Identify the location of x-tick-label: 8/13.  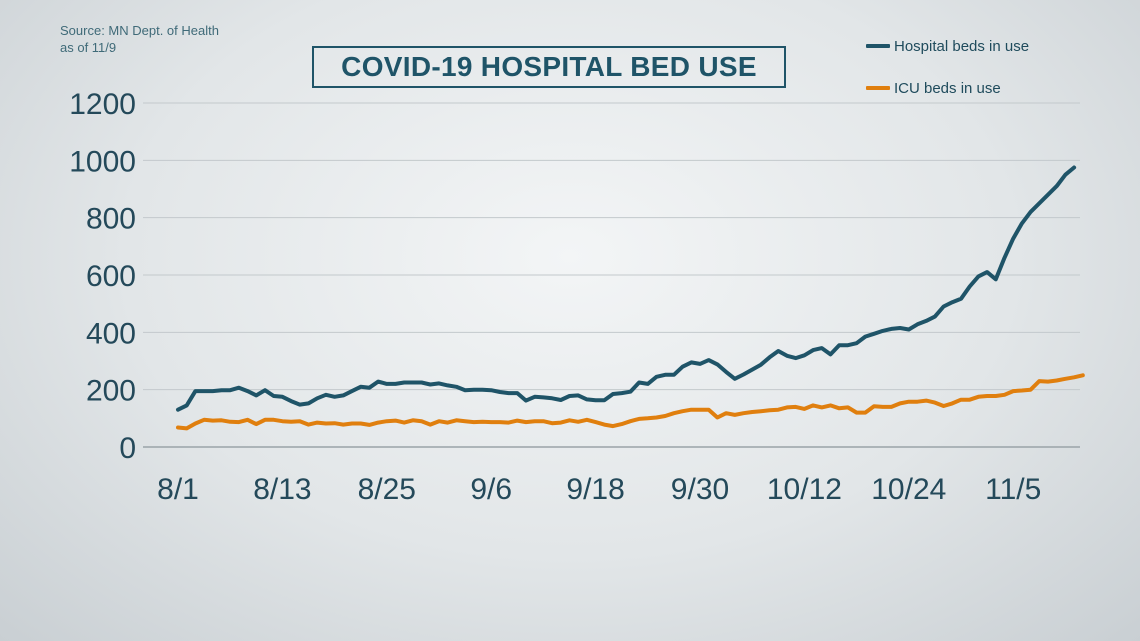
(282, 489).